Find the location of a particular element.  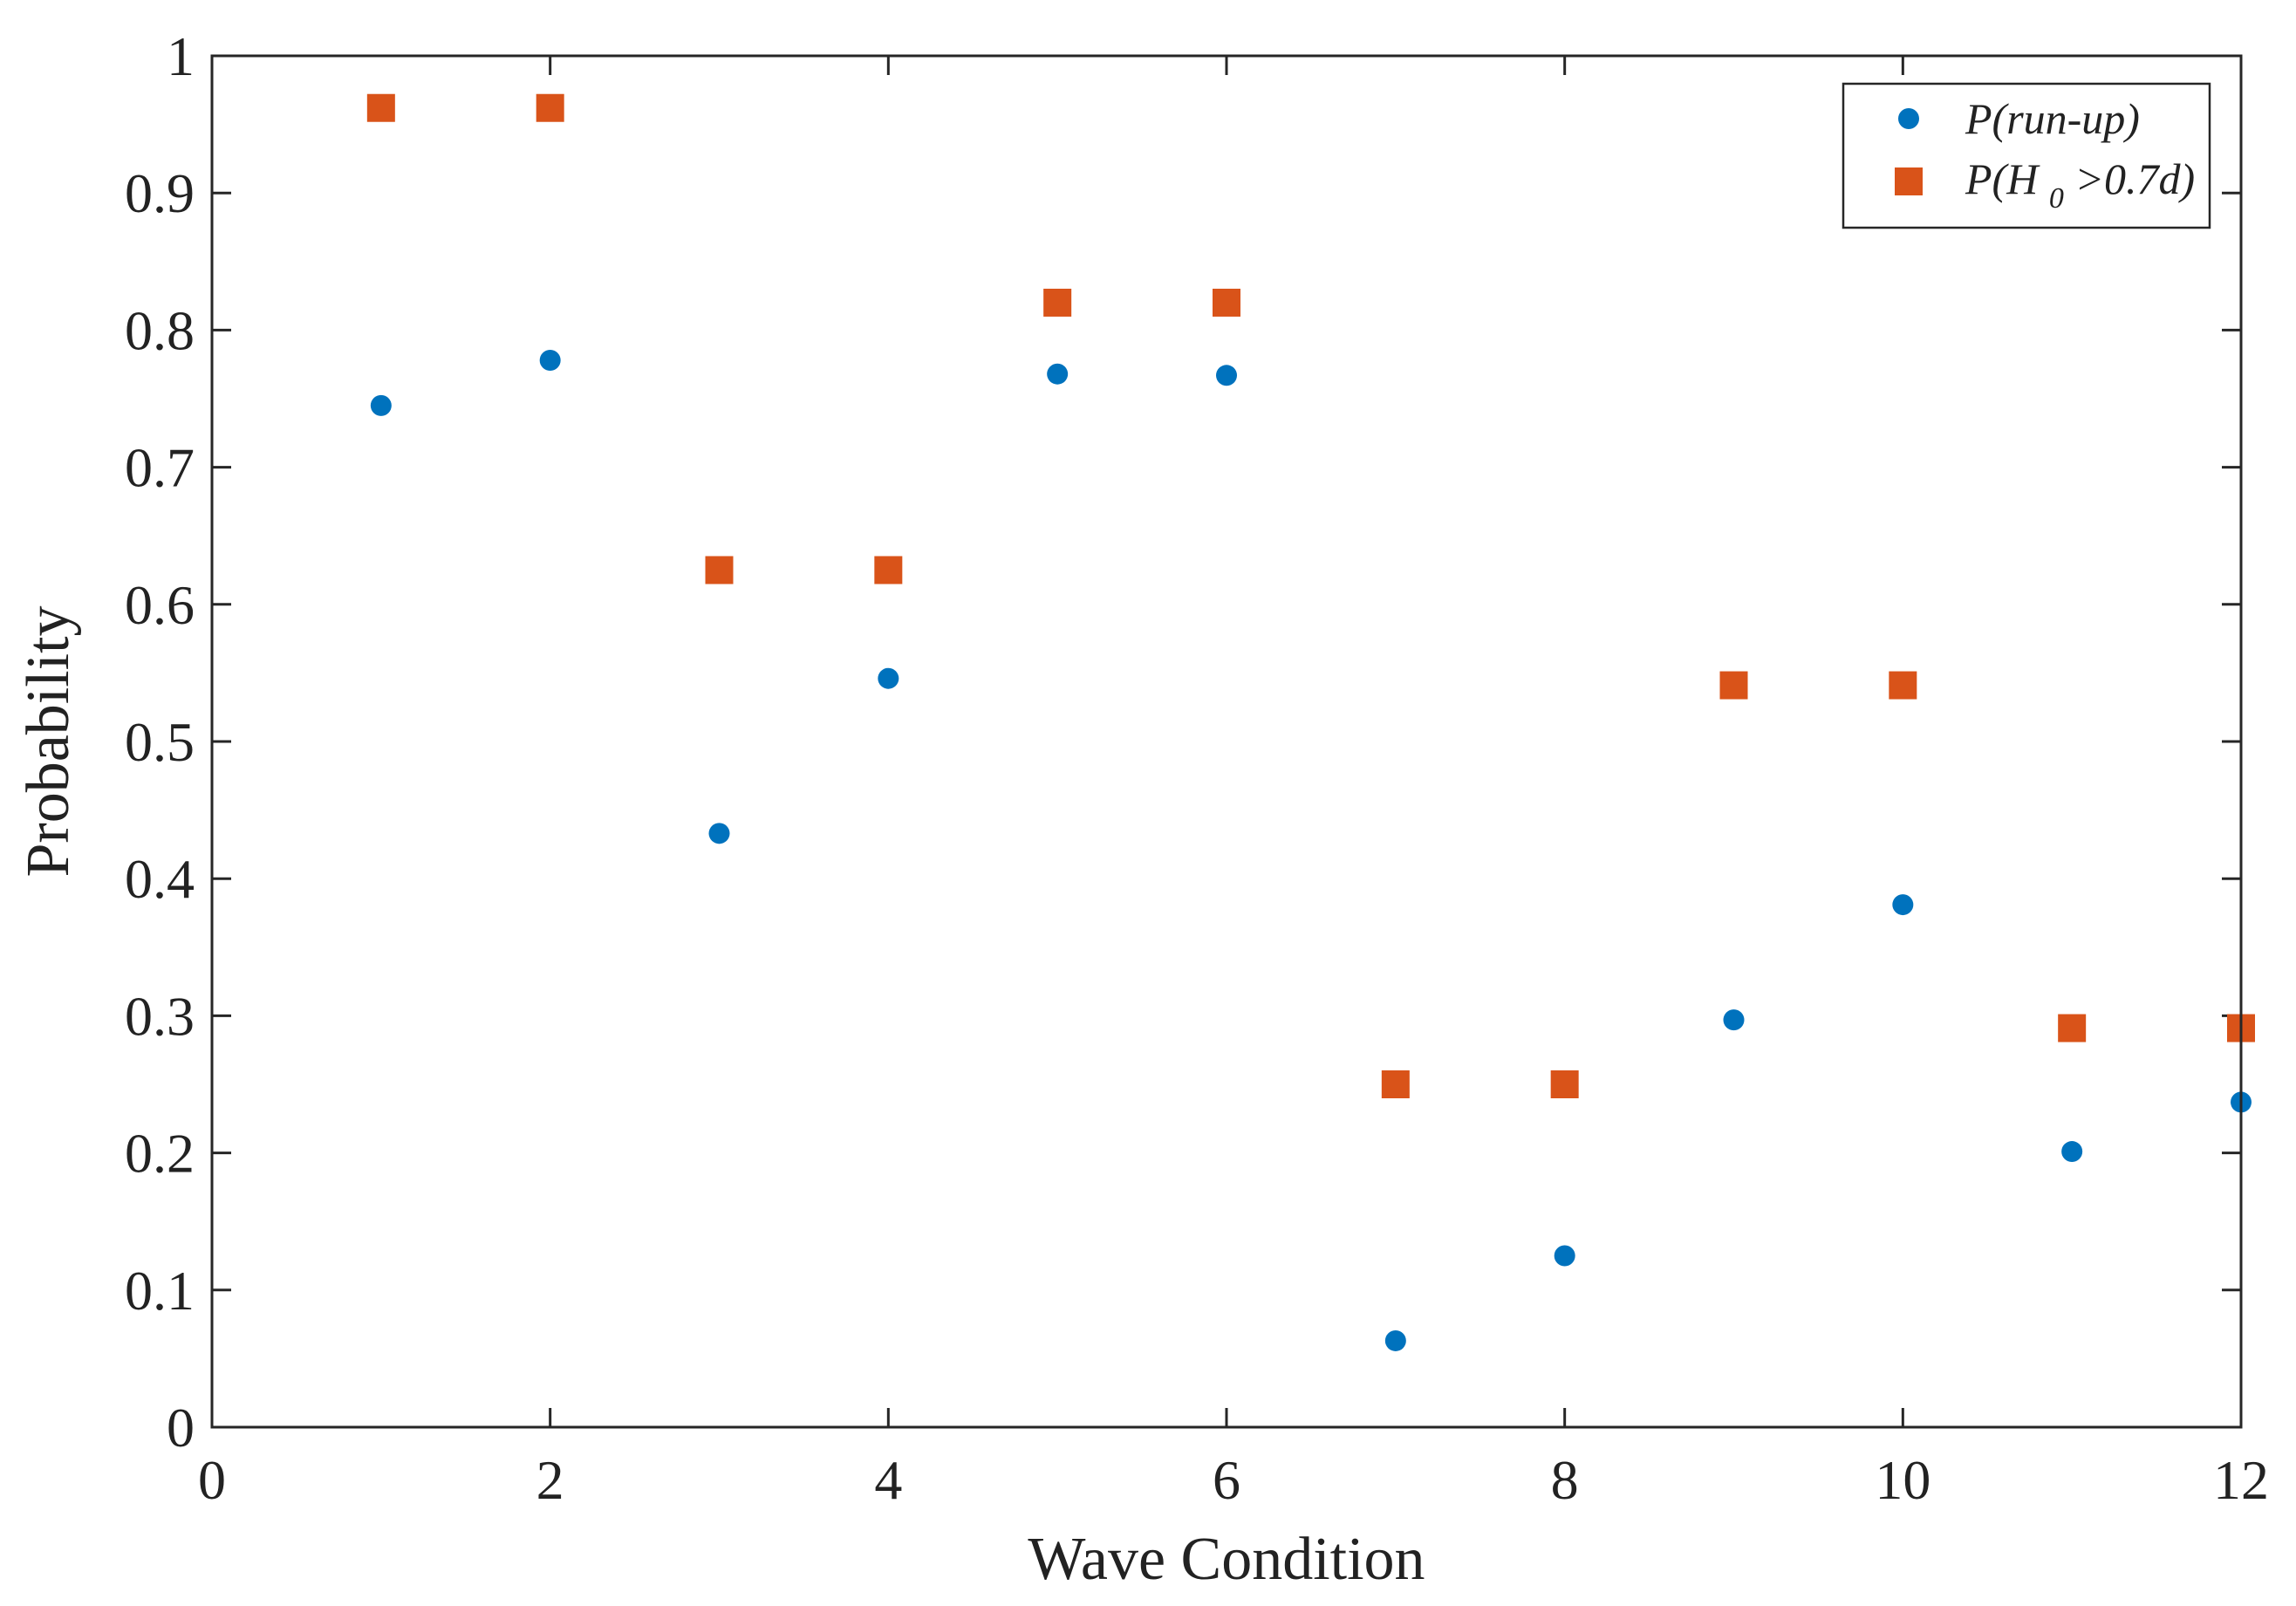

y-tick-label: 1 is located at coordinates (181, 56).